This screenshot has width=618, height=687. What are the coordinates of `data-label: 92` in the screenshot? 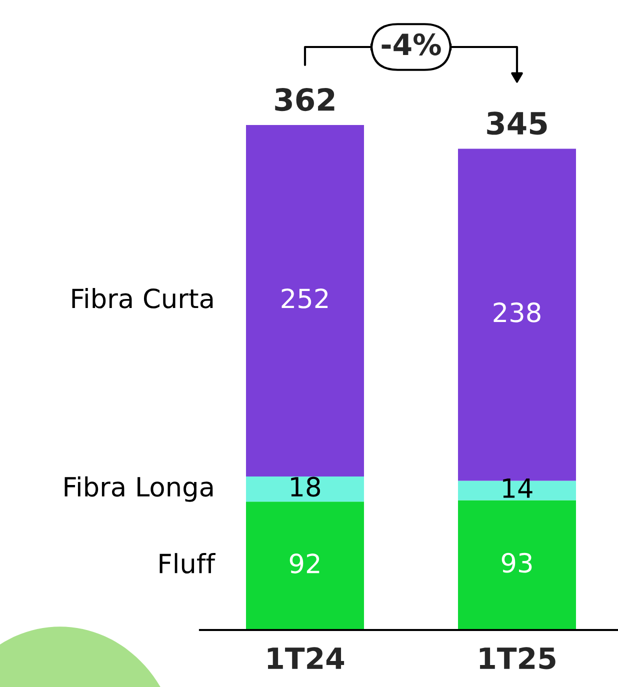 It's located at (305, 564).